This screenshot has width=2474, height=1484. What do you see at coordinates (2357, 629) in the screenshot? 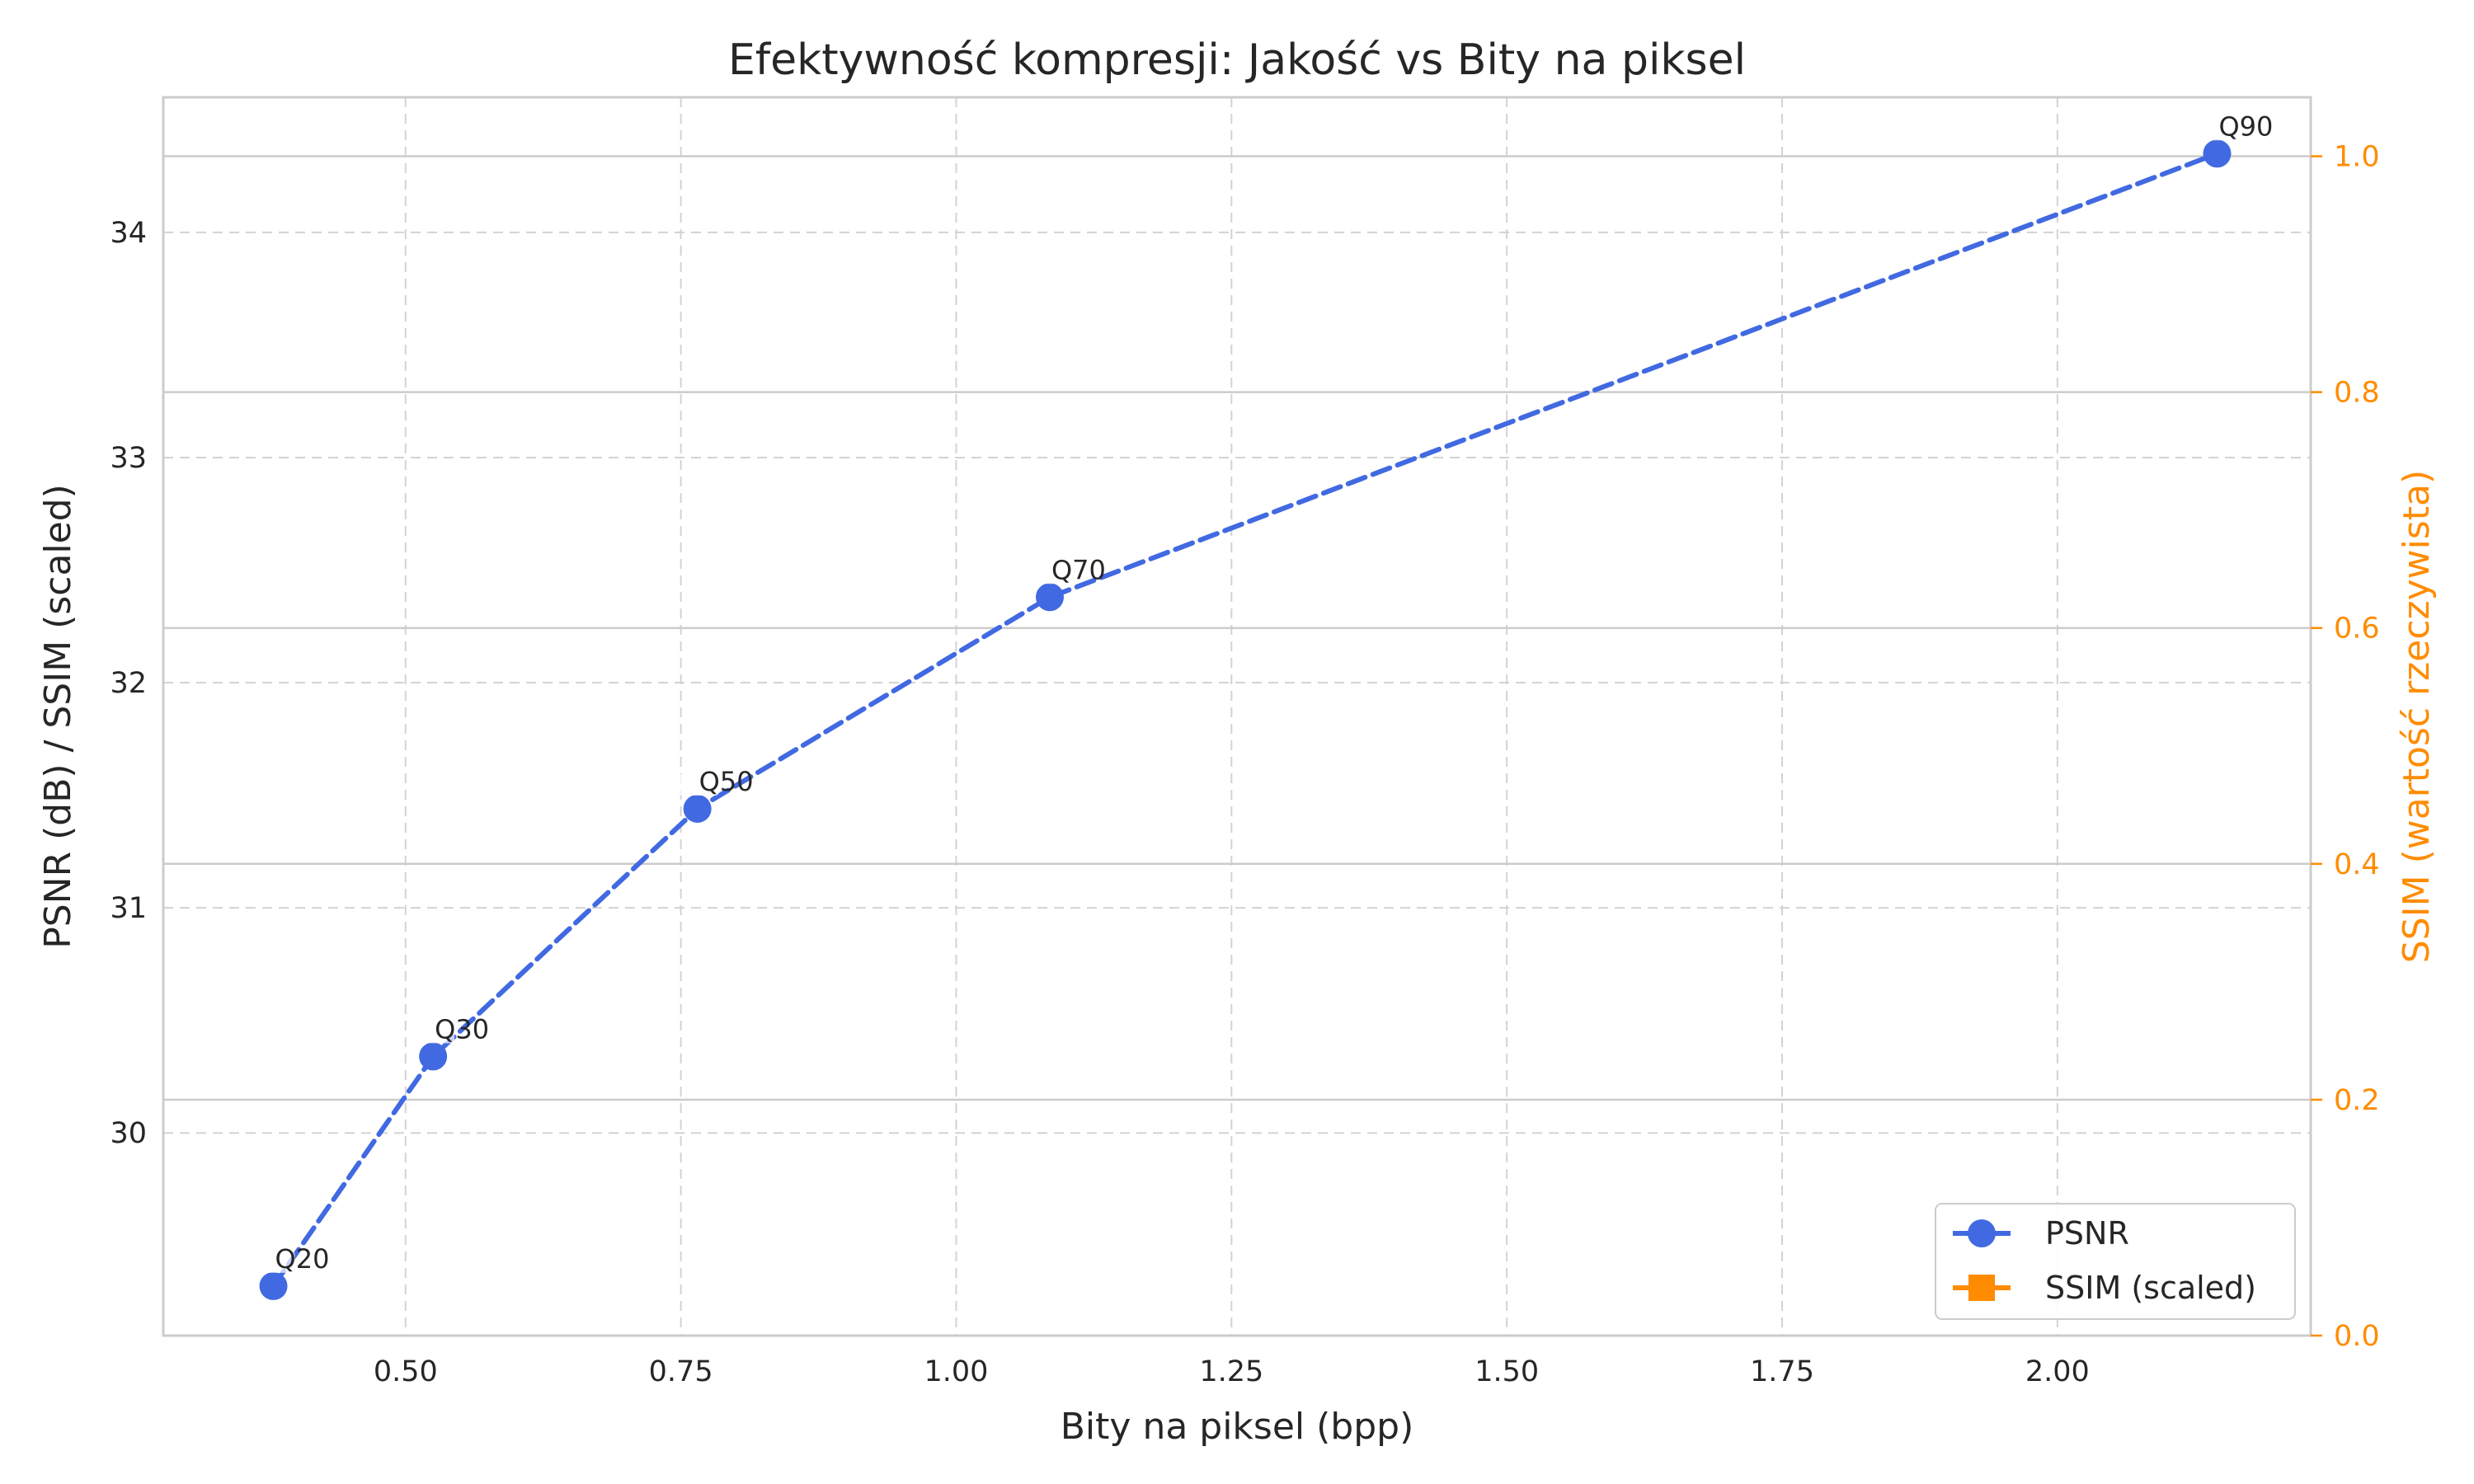
I see `y-right-tick-label: 0.6` at bounding box center [2357, 629].